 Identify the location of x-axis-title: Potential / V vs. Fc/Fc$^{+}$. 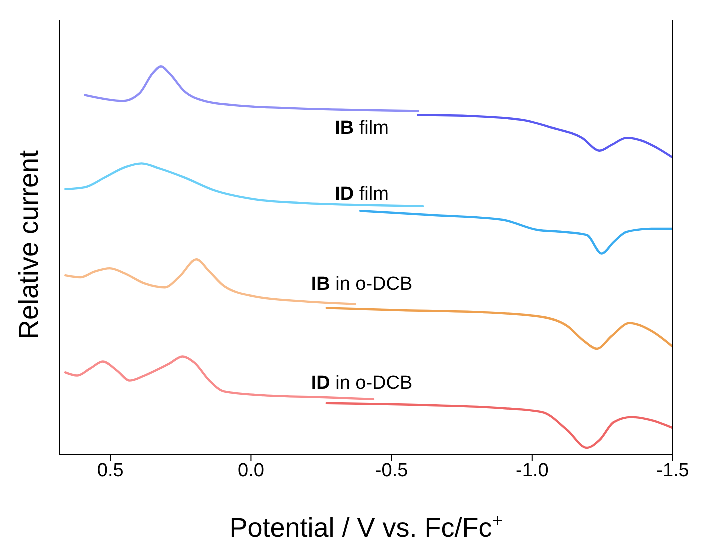
(367, 526).